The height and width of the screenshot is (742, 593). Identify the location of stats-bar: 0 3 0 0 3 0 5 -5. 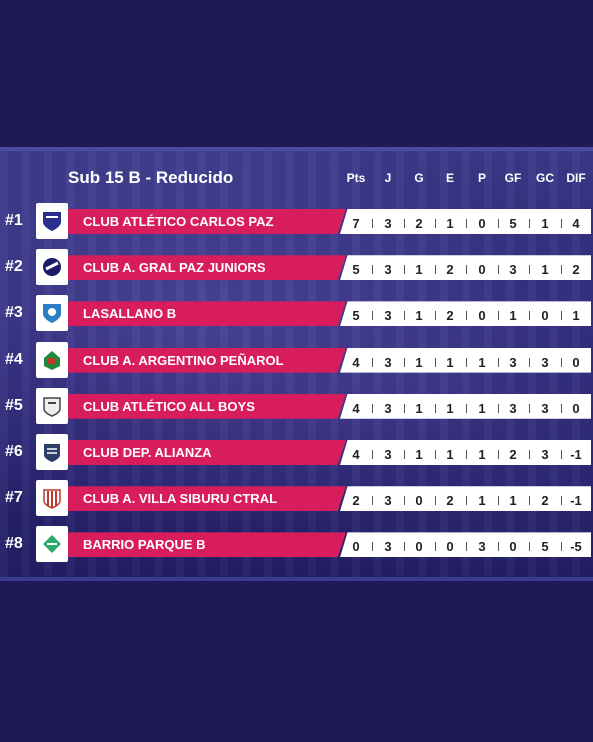
(465, 545).